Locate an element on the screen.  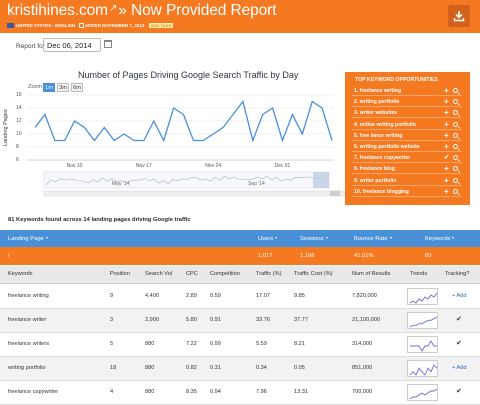
opportunity-label: 10. freelance blogging is located at coordinates (381, 191).